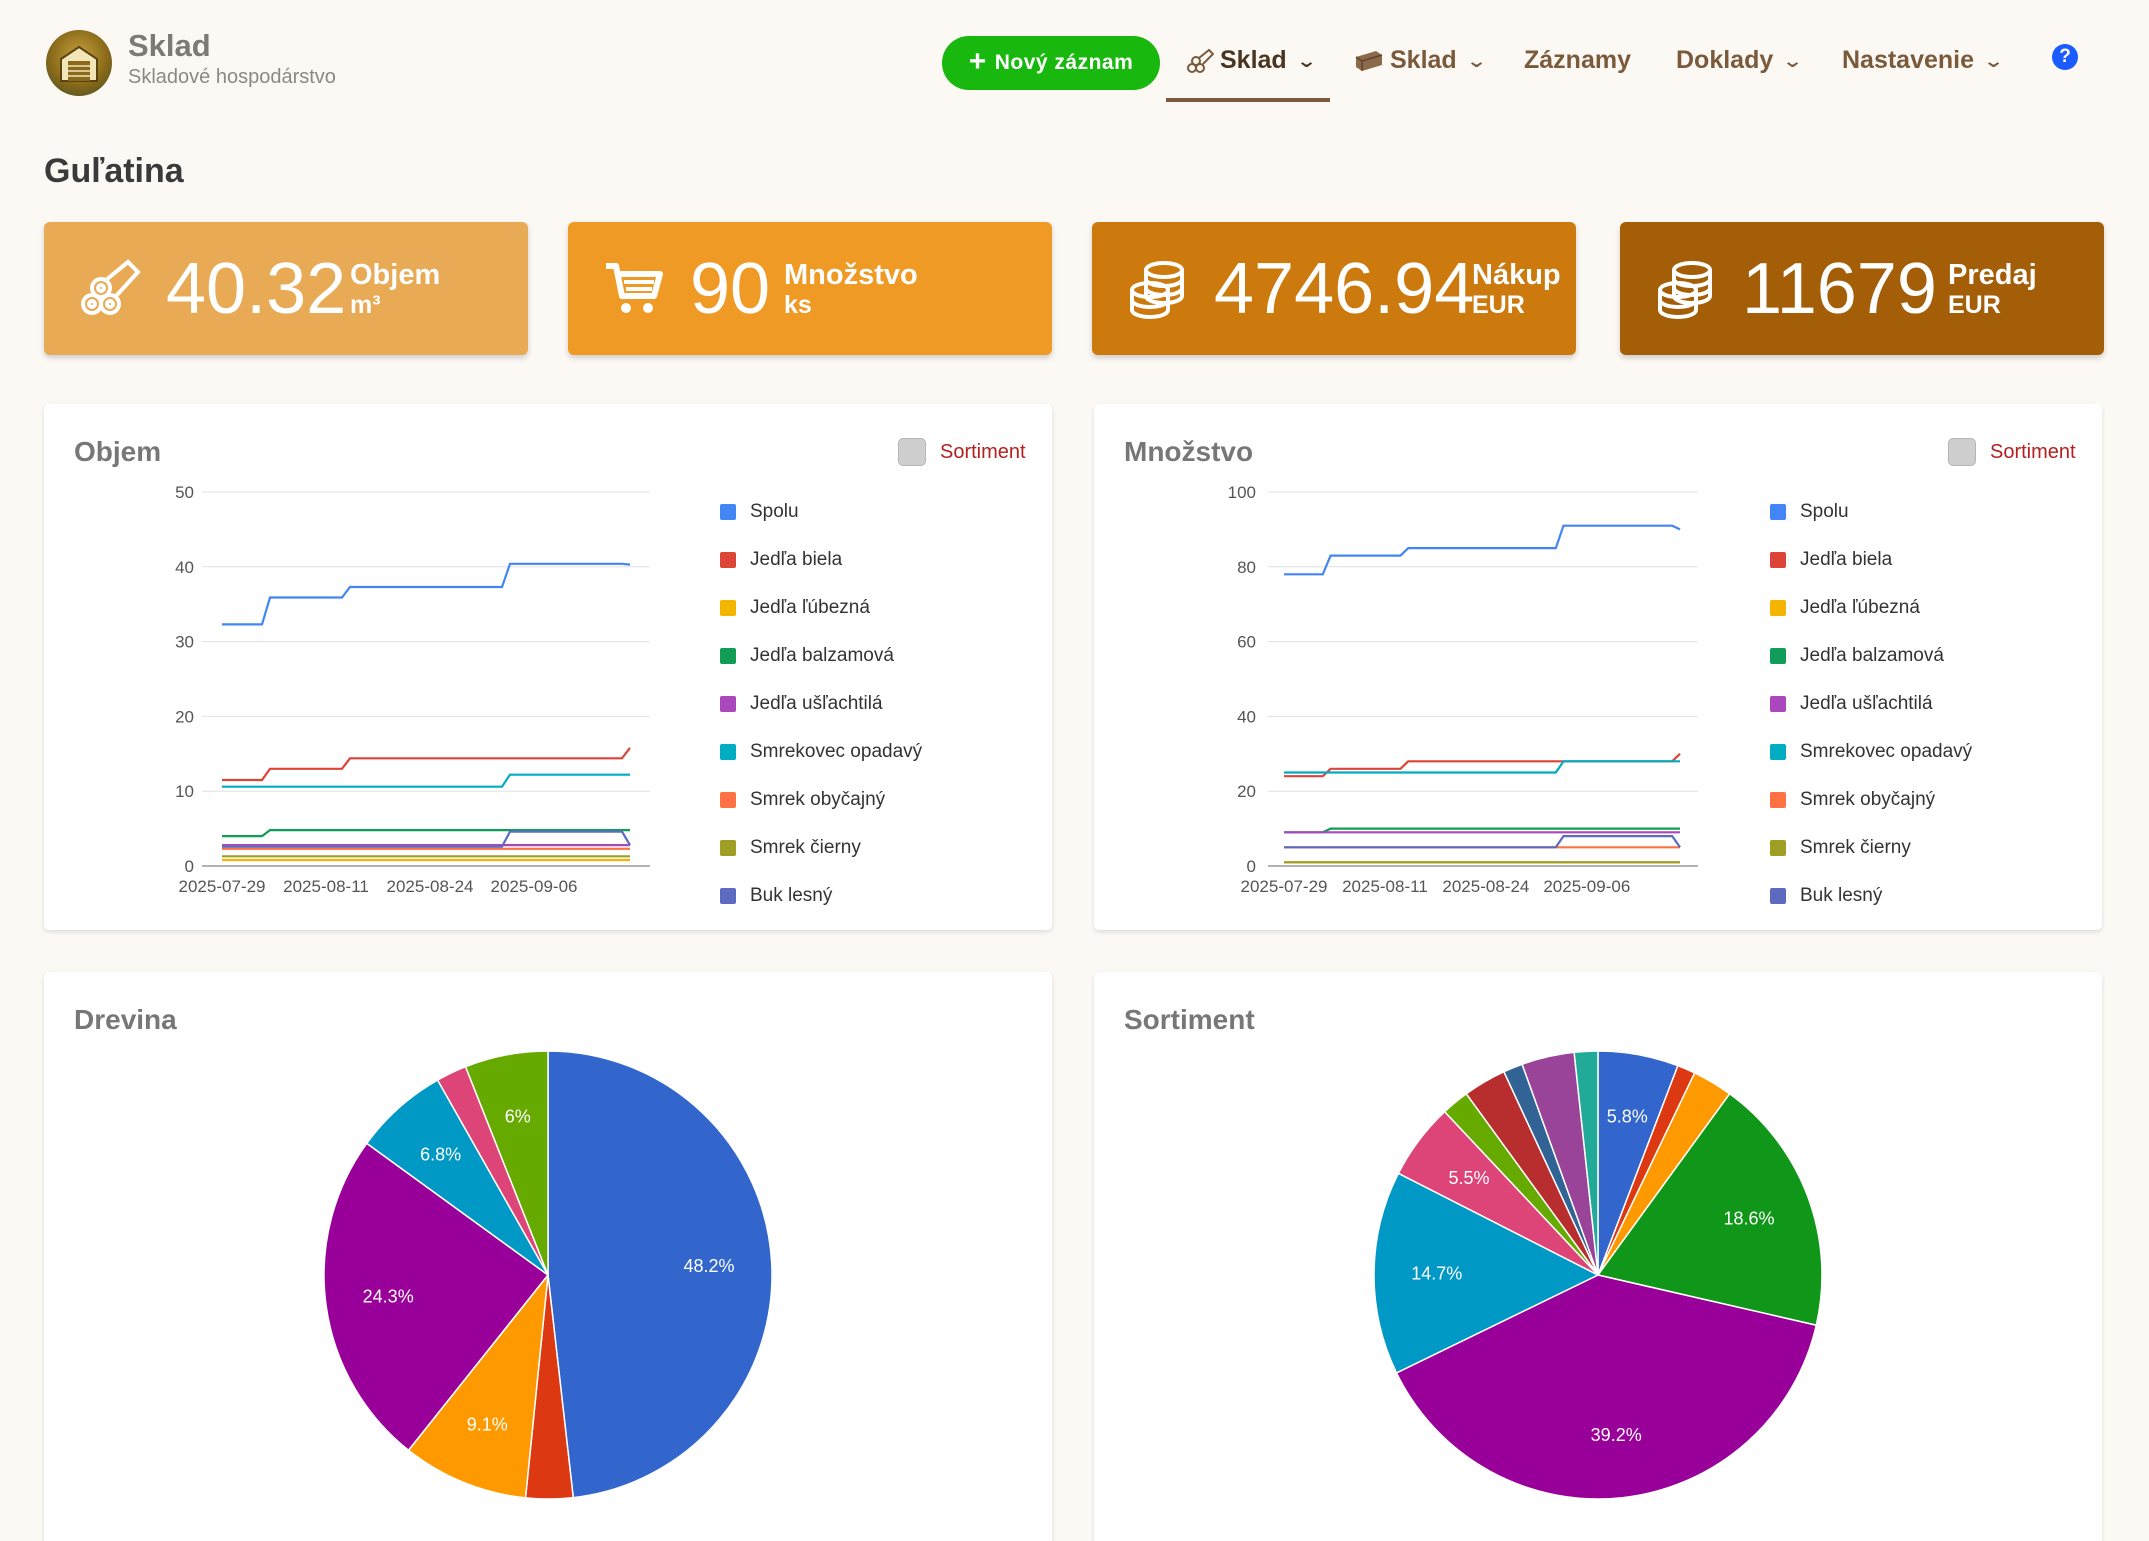 The width and height of the screenshot is (2149, 1541). I want to click on warehouse-icon, so click(79, 63).